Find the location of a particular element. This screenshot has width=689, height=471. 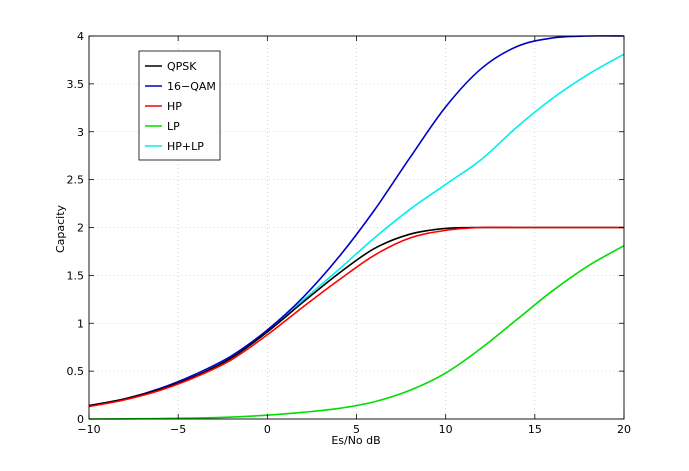

x-tick-label: −5 is located at coordinates (178, 429).